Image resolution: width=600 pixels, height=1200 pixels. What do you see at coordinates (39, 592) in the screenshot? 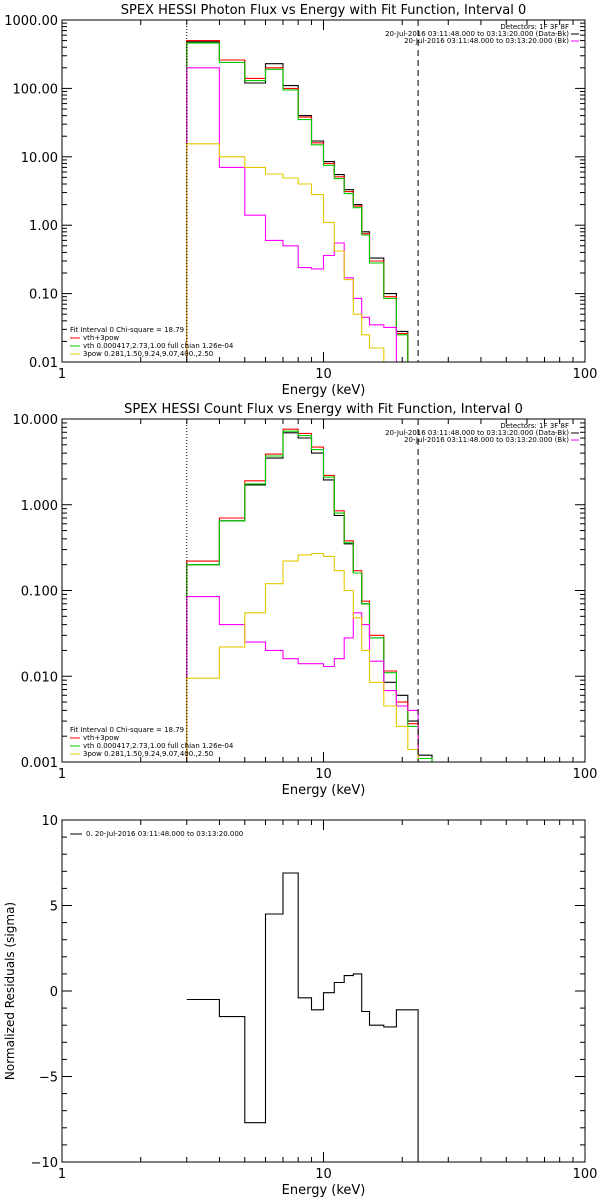
I see `y-tick-label: 0.100` at bounding box center [39, 592].